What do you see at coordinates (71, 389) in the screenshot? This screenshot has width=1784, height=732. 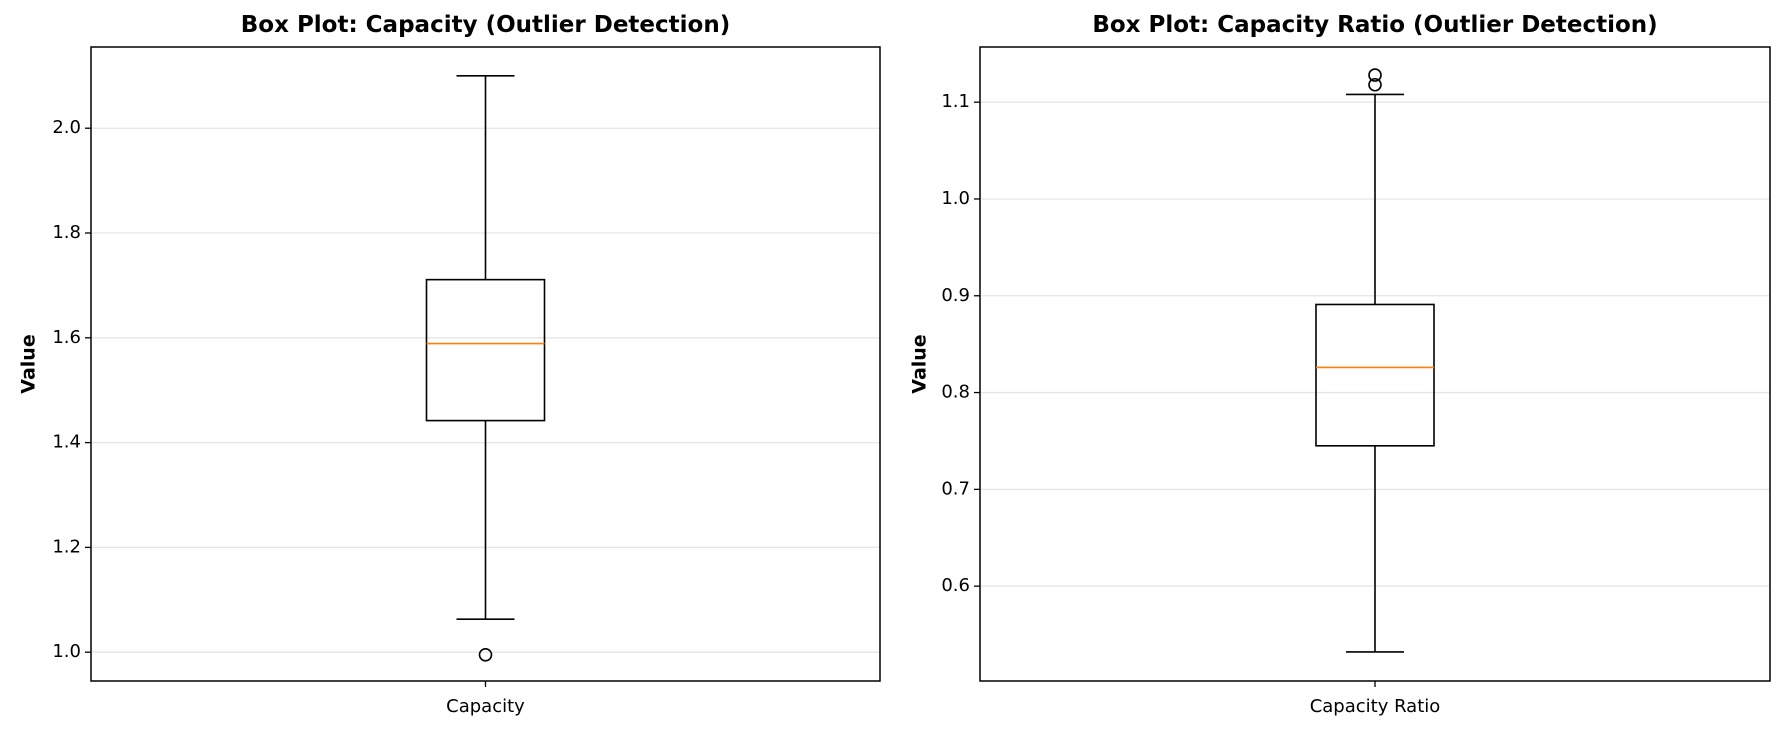 I see `y-ticks: 1.0 1.2 1.4 1.6 1.8 2.0` at bounding box center [71, 389].